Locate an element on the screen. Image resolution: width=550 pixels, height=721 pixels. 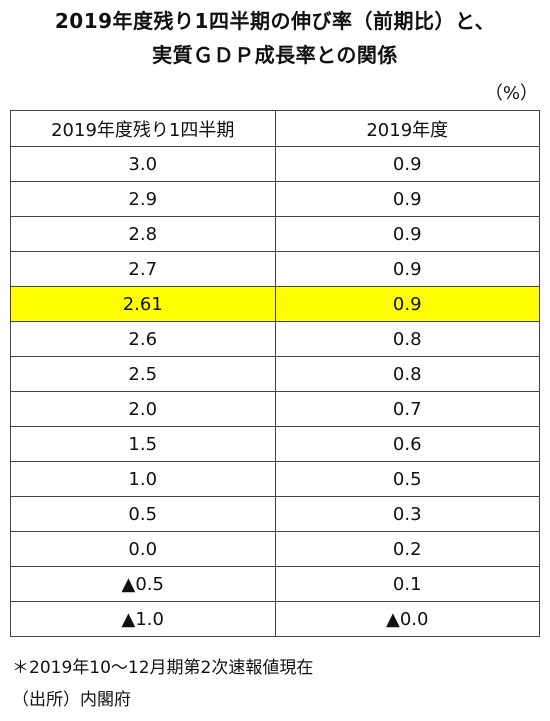
table-row: ▲0.5 0.1 is located at coordinates (275, 584).